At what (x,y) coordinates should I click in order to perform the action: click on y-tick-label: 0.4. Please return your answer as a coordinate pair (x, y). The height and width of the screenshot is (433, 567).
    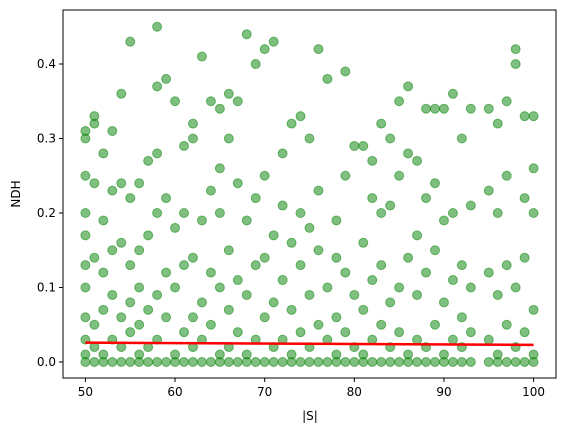
    Looking at the image, I should click on (46, 64).